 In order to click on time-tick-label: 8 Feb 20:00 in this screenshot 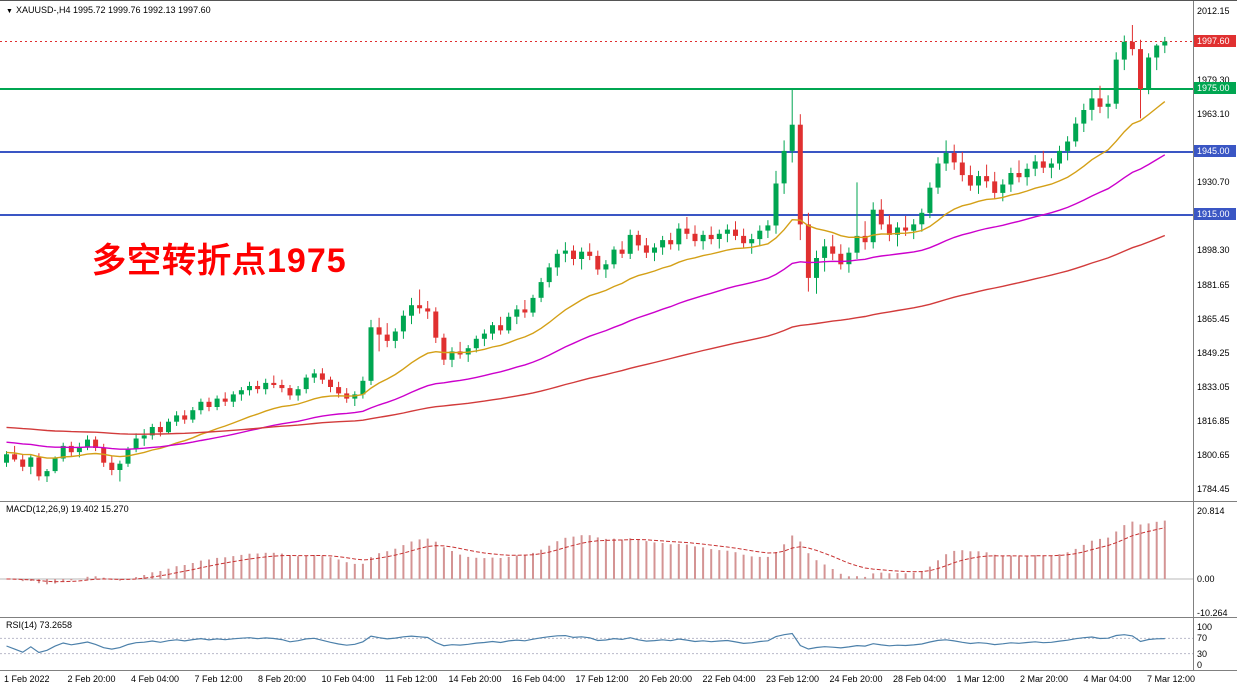, I will do `click(282, 679)`.